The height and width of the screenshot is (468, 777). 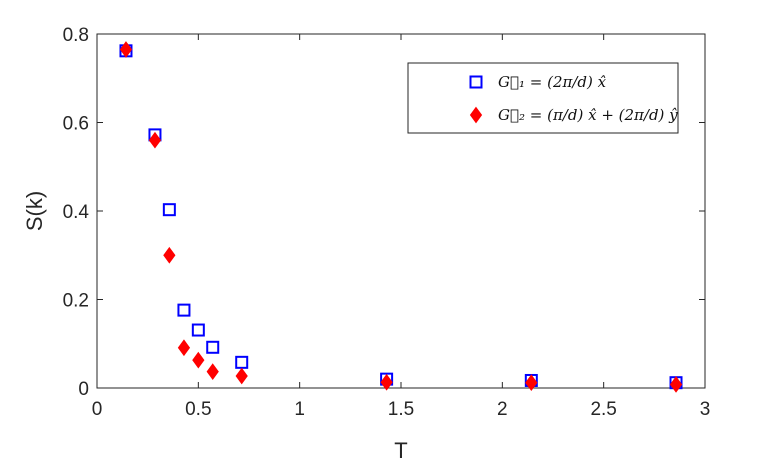 I want to click on legend-box, so click(x=543, y=98).